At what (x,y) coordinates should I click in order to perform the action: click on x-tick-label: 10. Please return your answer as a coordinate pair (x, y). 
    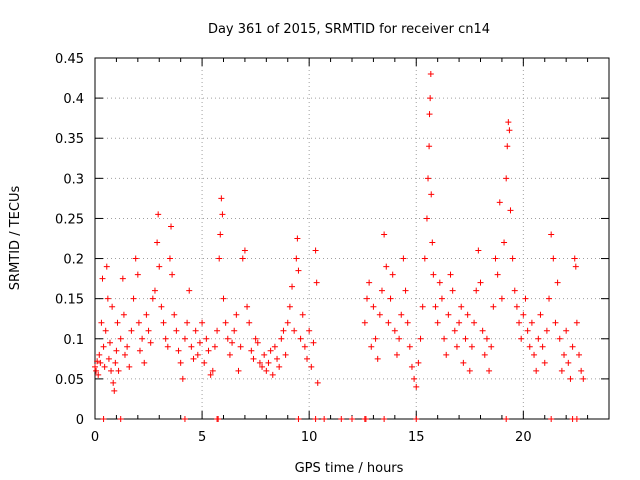
    Looking at the image, I should click on (309, 437).